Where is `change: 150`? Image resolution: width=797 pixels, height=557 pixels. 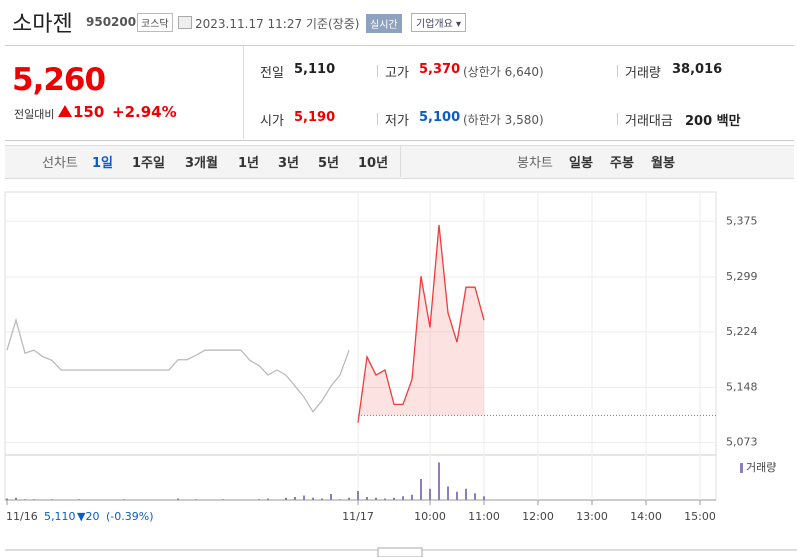 change: 150 is located at coordinates (89, 112).